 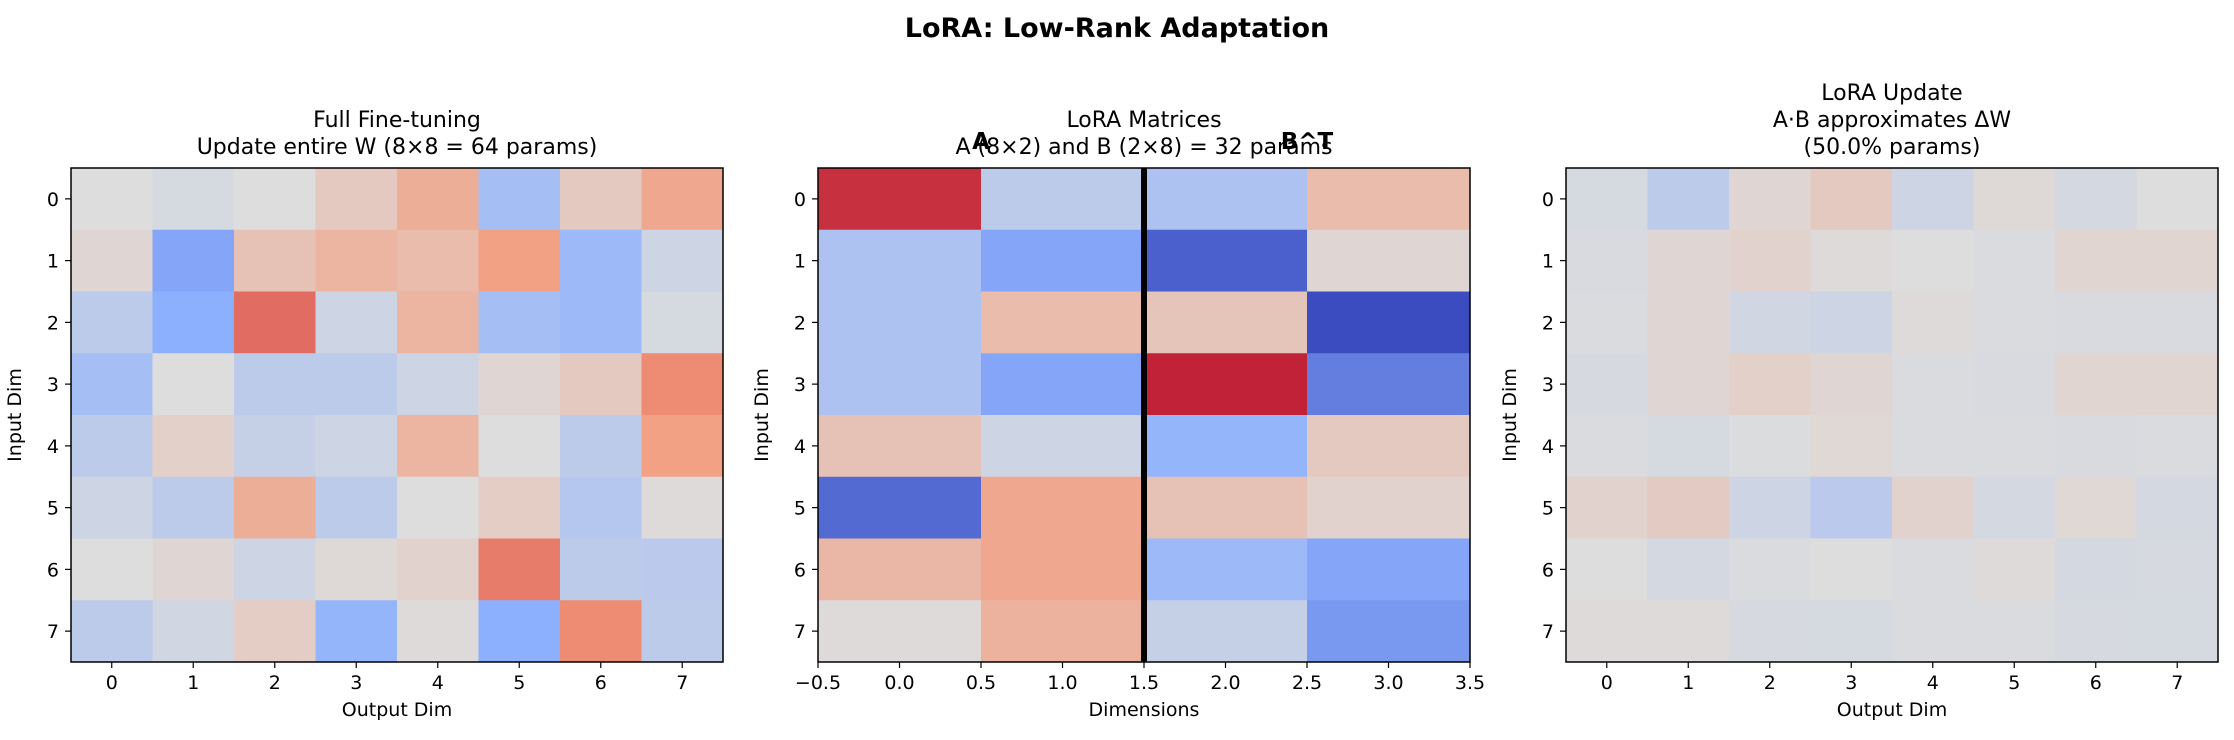 I want to click on x-tick-label: 1, so click(x=193, y=683).